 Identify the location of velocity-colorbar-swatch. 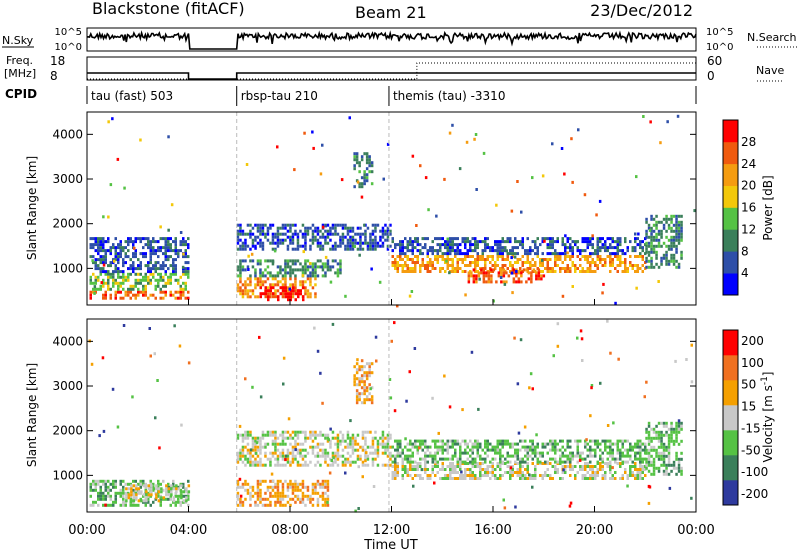
(730, 468).